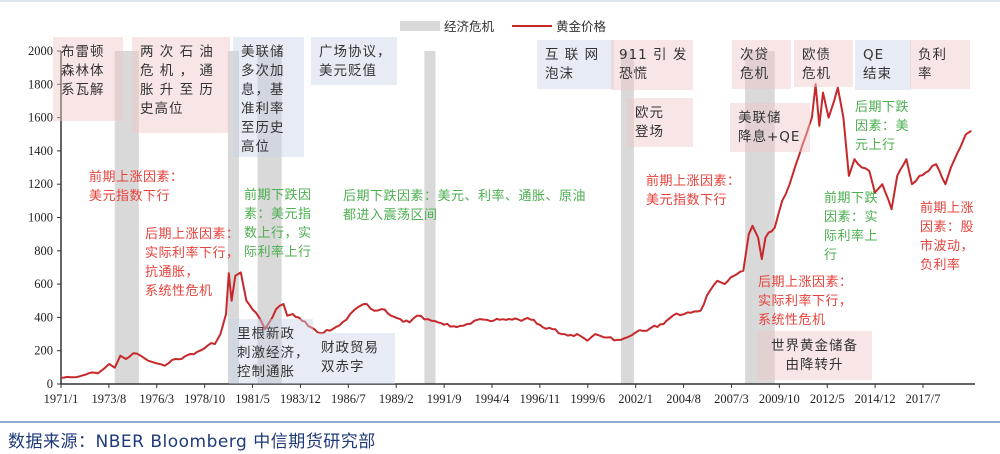  Describe the element at coordinates (40, 118) in the screenshot. I see `y-tick-label: 1600` at that location.